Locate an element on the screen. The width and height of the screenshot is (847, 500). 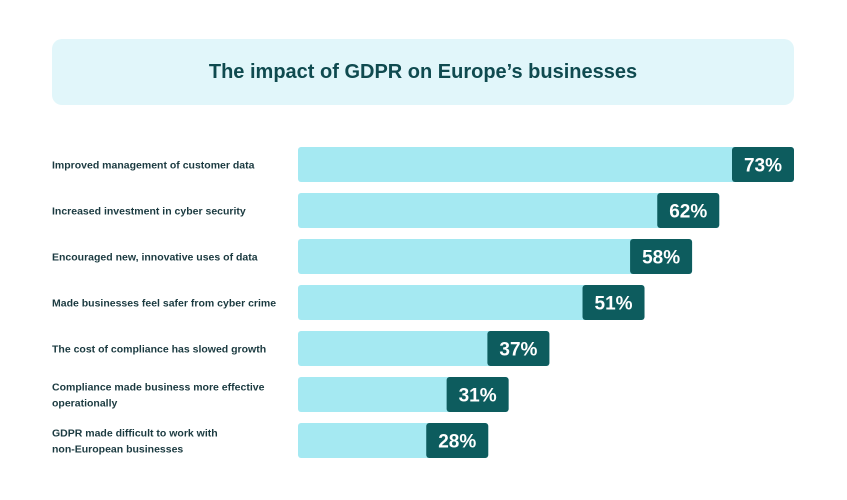
bar-row: 73% Improved management of customer data is located at coordinates (423, 164).